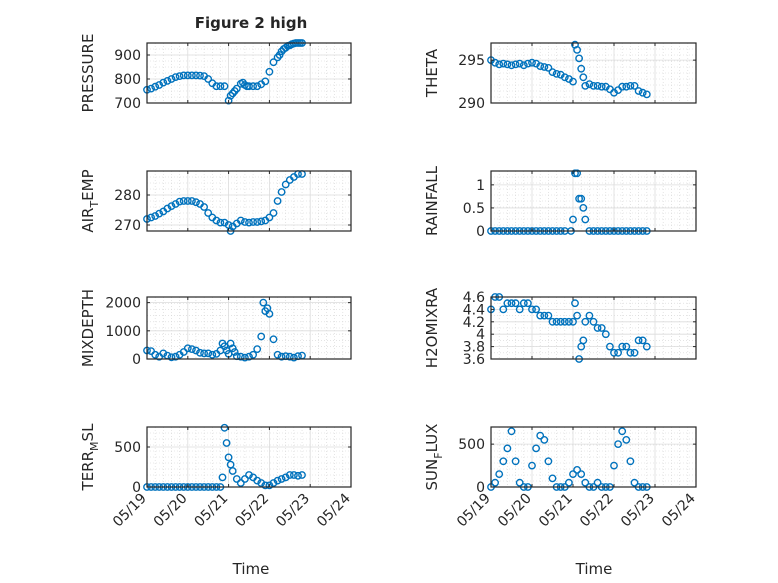  I want to click on subplot-1: 700 800 900 PRESSURE, so click(215, 73).